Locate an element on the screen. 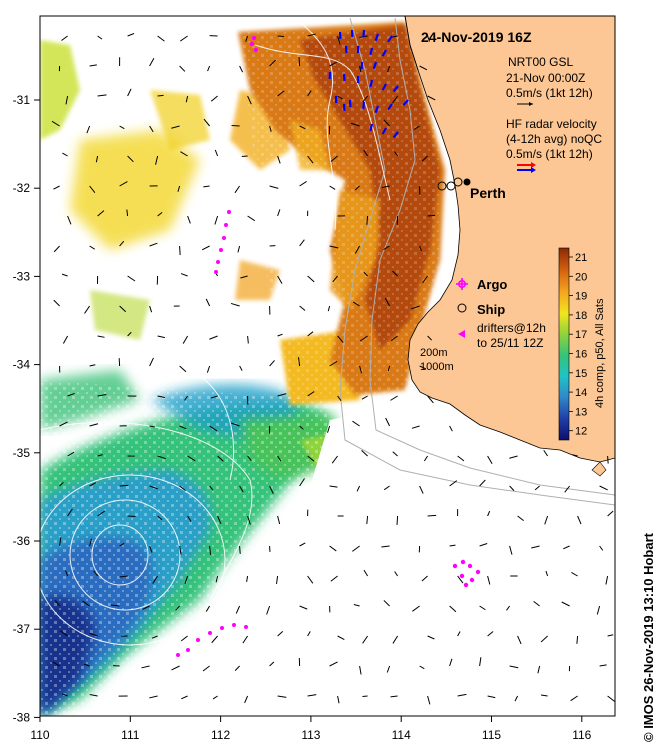 This screenshot has height=750, width=659. legend-depth-1000: 1000m is located at coordinates (437, 367).